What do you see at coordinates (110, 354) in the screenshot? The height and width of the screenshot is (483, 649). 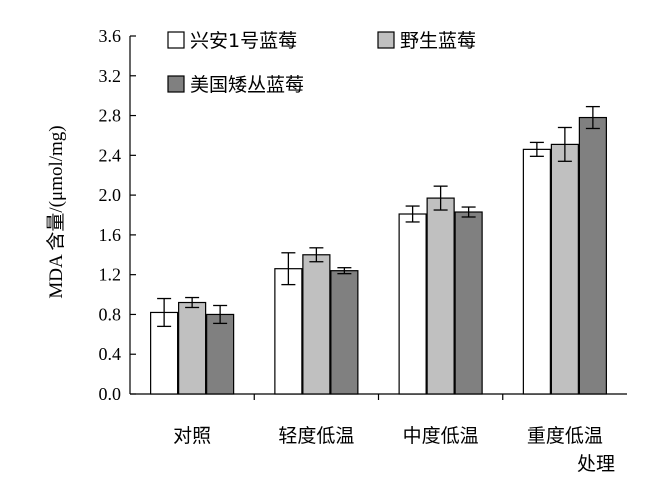 I see `y-tick-label: 0.4` at bounding box center [110, 354].